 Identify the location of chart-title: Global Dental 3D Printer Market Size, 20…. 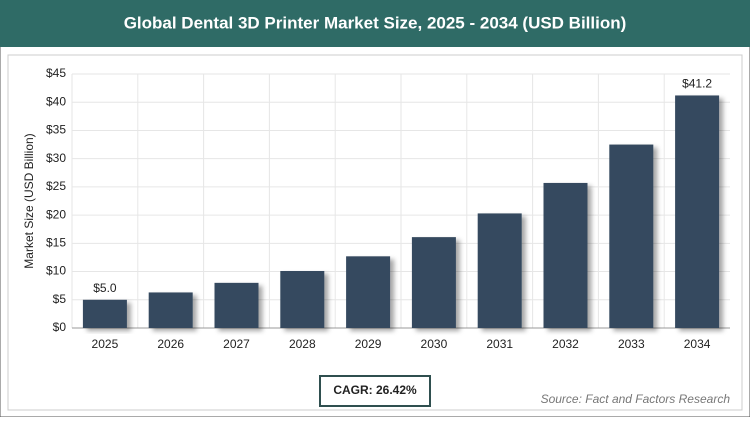
(375, 22).